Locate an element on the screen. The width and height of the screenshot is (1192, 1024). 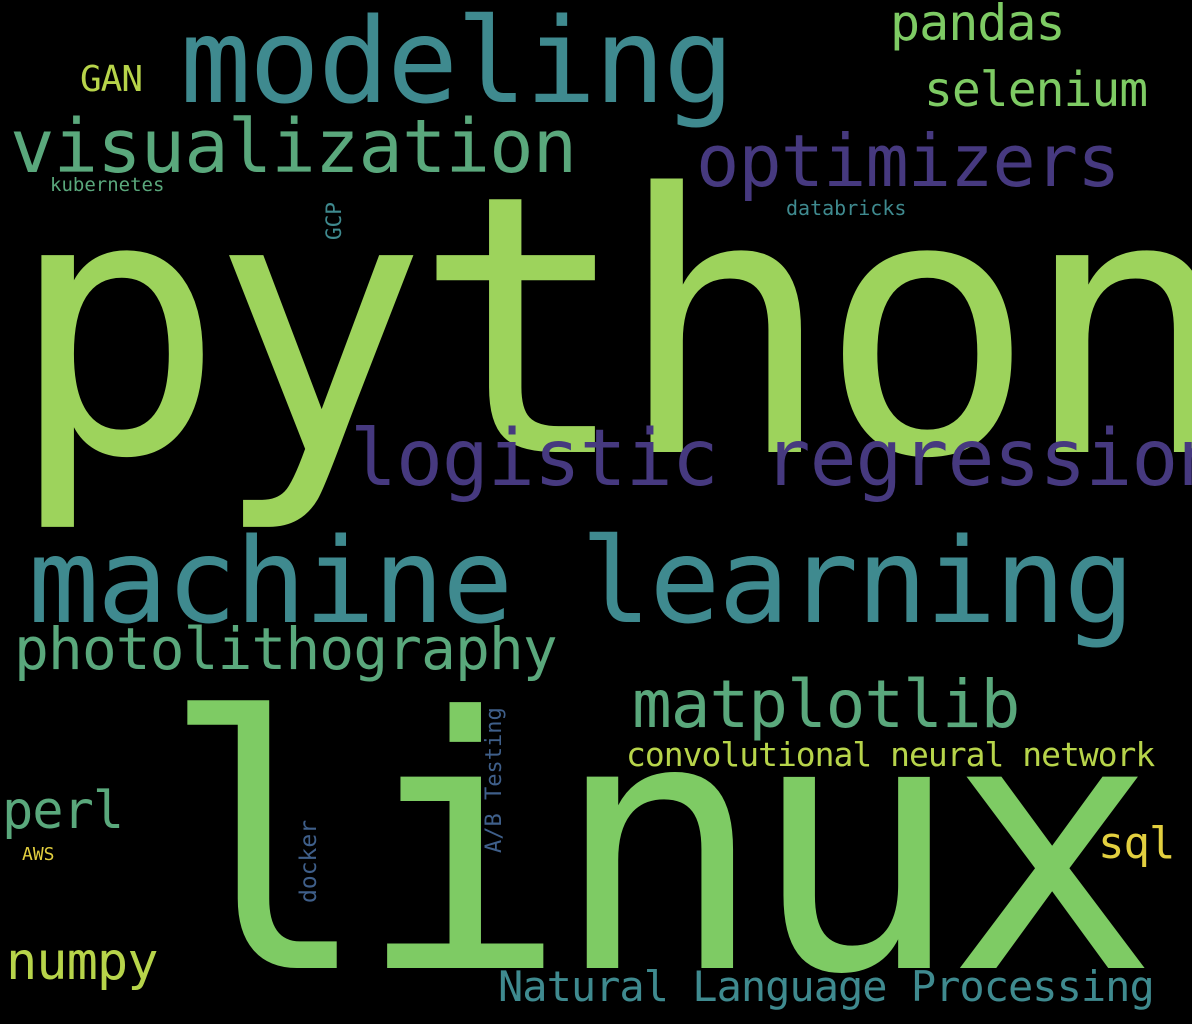
word-photolithography: photolithography is located at coordinates (286, 649).